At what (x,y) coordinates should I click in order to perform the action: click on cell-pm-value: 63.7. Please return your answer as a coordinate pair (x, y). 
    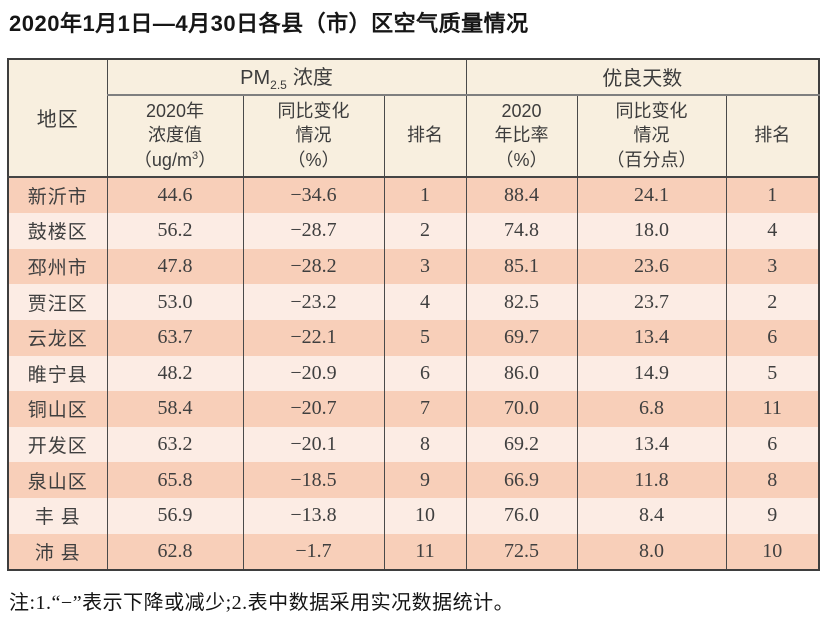
    Looking at the image, I should click on (175, 337).